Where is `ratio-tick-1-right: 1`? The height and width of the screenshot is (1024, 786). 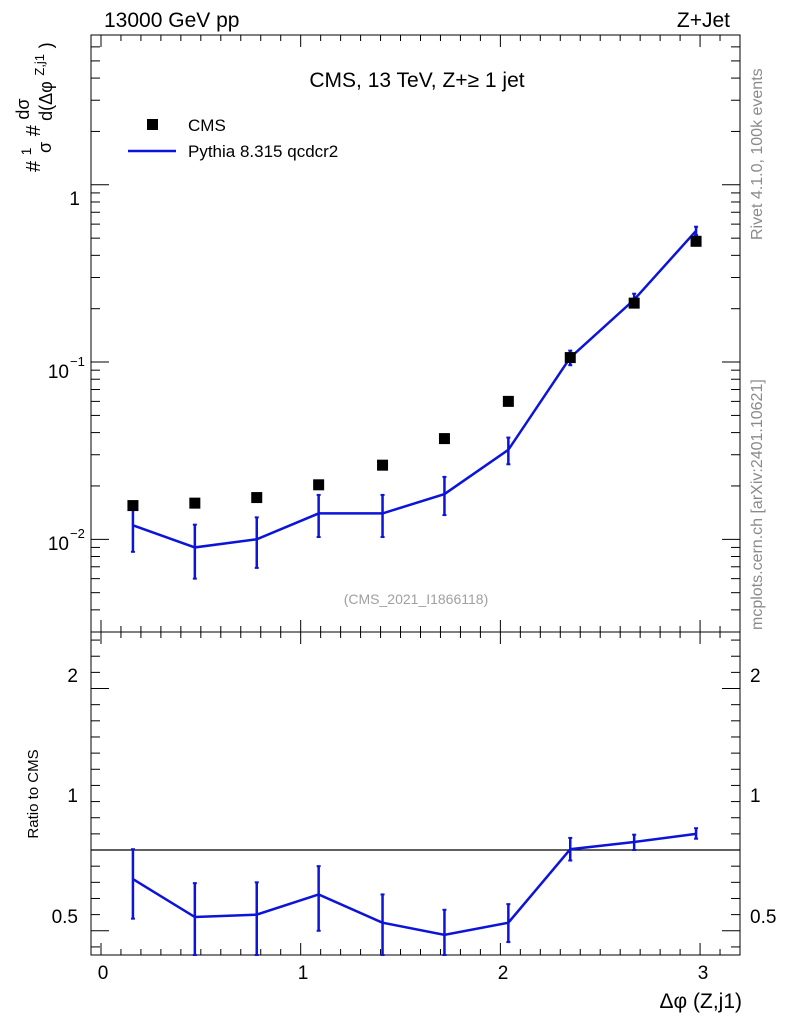 ratio-tick-1-right: 1 is located at coordinates (755, 796).